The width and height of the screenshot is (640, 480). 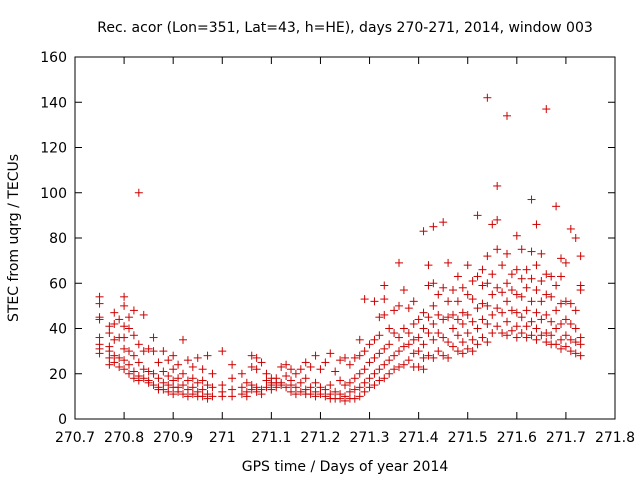 What do you see at coordinates (369, 438) in the screenshot?
I see `x-tick-label: 271.3` at bounding box center [369, 438].